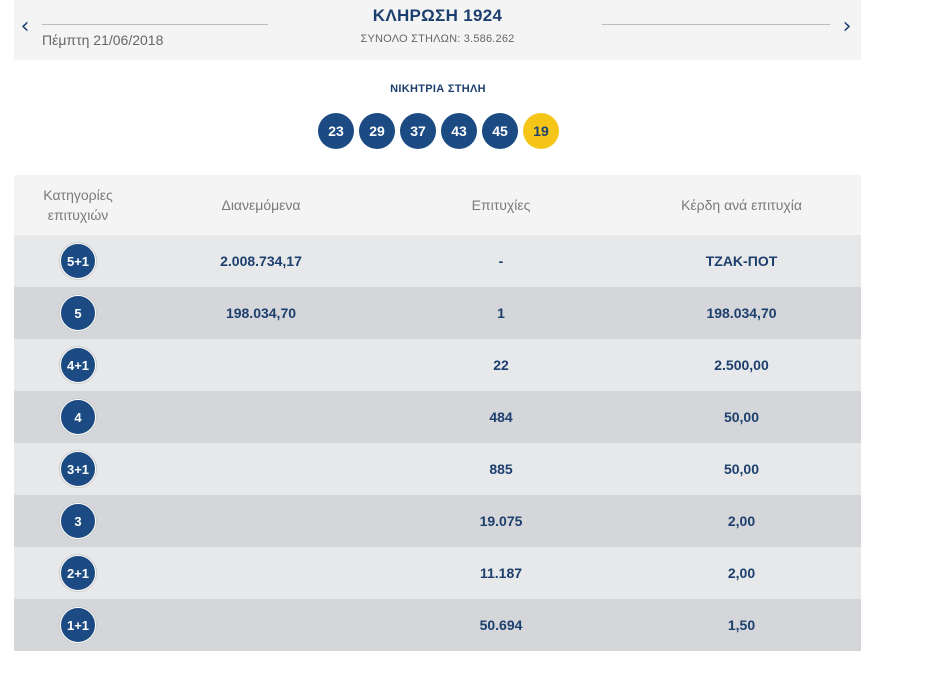  I want to click on table-row: 3 19.075 2,00, so click(437, 521).